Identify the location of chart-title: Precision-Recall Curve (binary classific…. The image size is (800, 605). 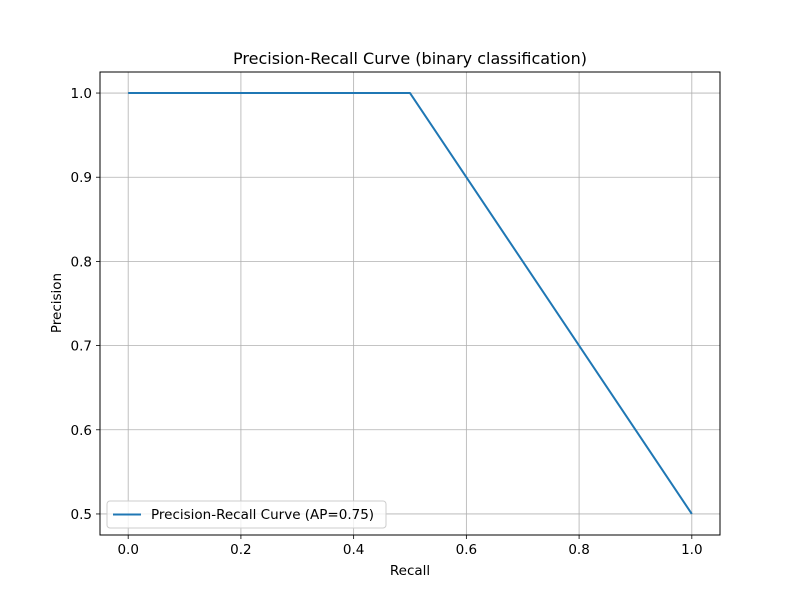
(410, 58).